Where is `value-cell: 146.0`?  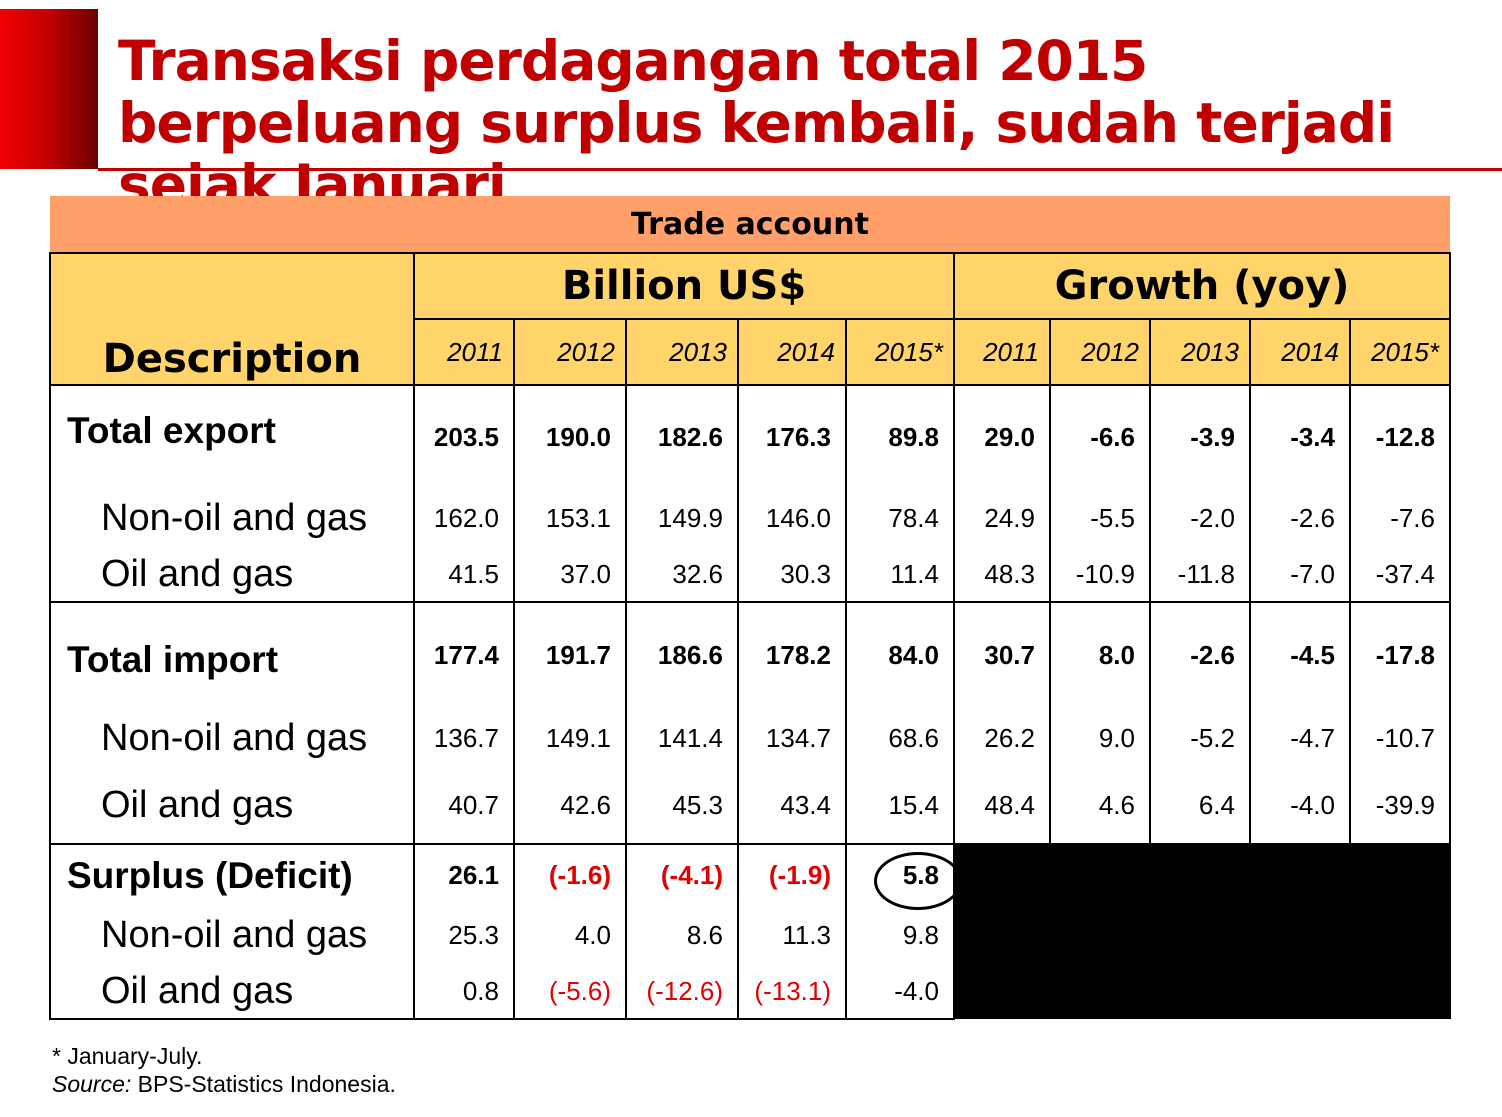
value-cell: 146.0 is located at coordinates (792, 518).